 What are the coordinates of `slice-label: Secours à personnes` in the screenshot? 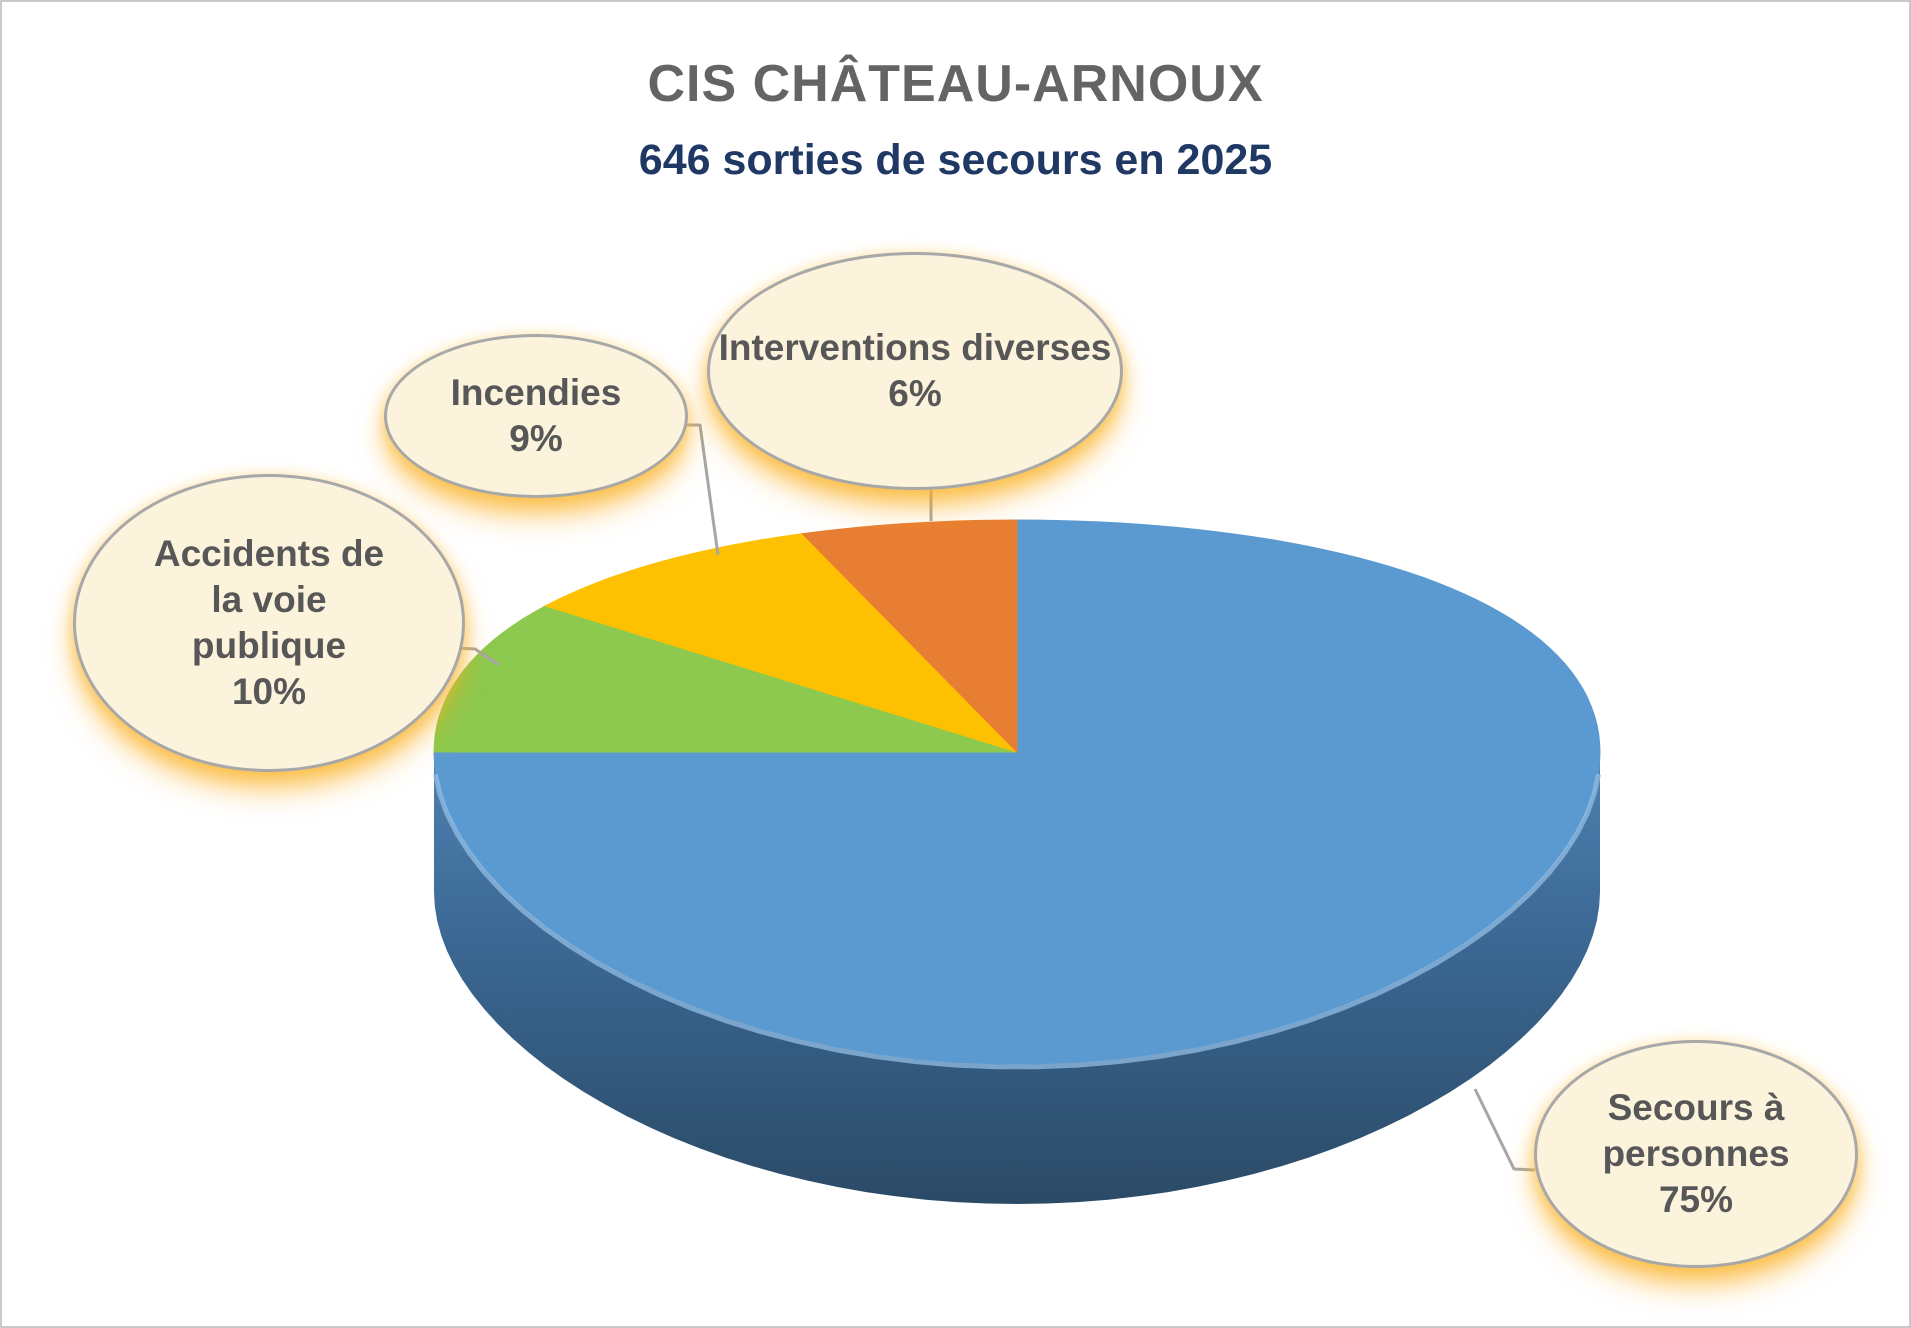 It's located at (1696, 1131).